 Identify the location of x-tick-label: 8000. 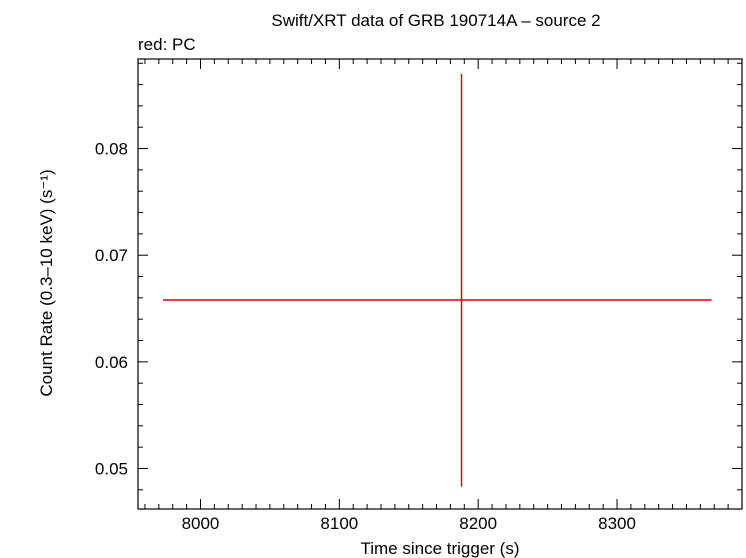
(201, 523).